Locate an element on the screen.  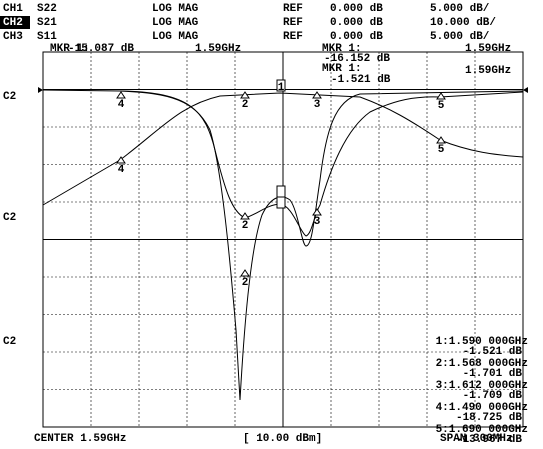
footer-power: [ 10.00 dBm] is located at coordinates (282, 439).